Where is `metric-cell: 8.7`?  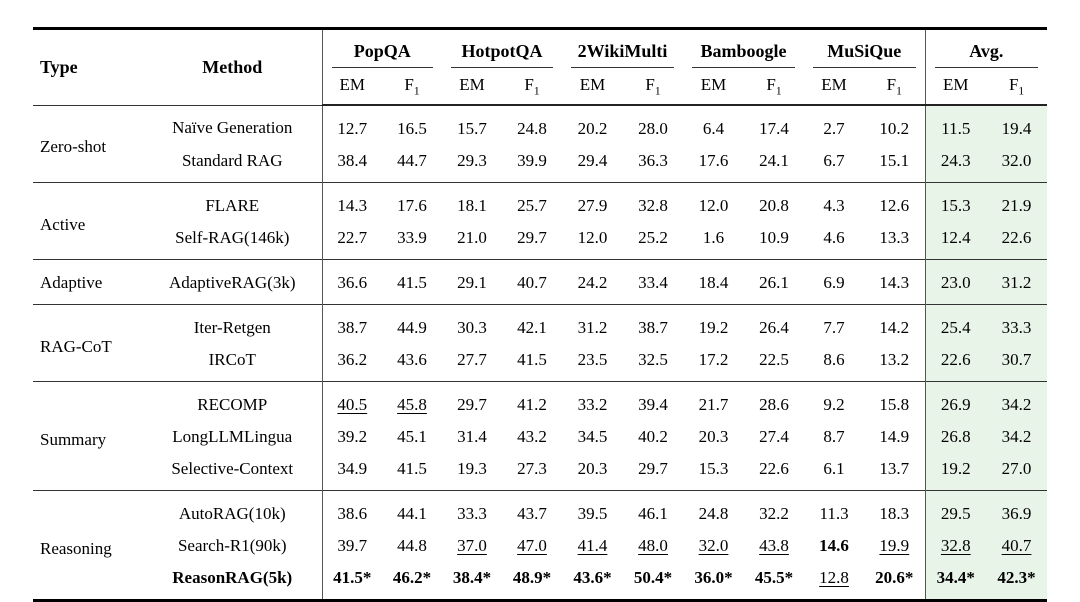 metric-cell: 8.7 is located at coordinates (834, 436).